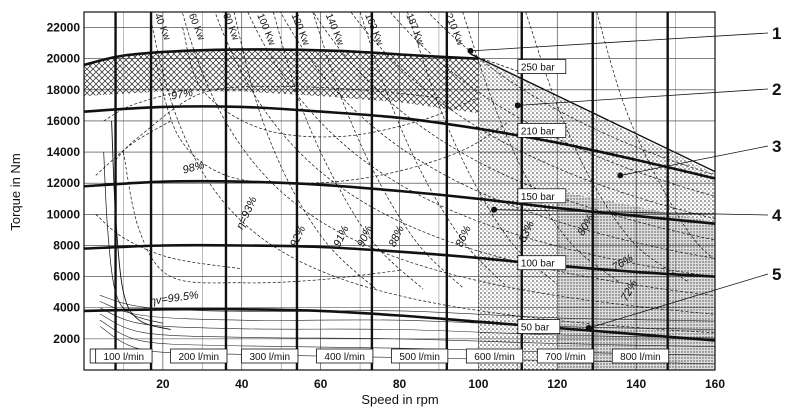  I want to click on callout-number: 1, so click(776, 33).